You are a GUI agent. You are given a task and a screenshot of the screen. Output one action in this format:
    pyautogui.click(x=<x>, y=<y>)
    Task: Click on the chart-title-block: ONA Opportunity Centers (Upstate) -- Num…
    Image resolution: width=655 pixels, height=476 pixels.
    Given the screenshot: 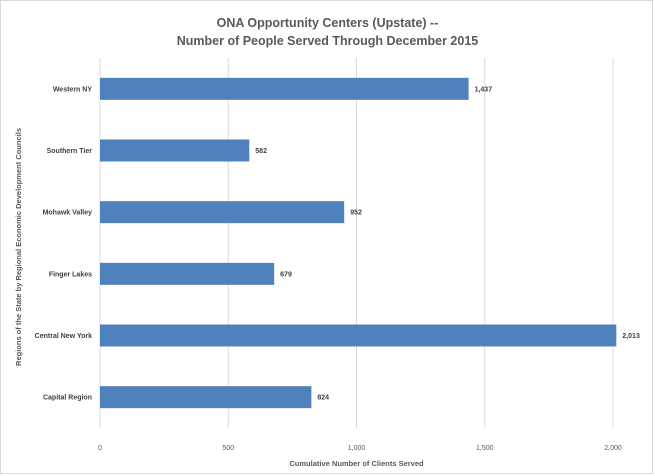 What is the action you would take?
    pyautogui.click(x=327, y=32)
    